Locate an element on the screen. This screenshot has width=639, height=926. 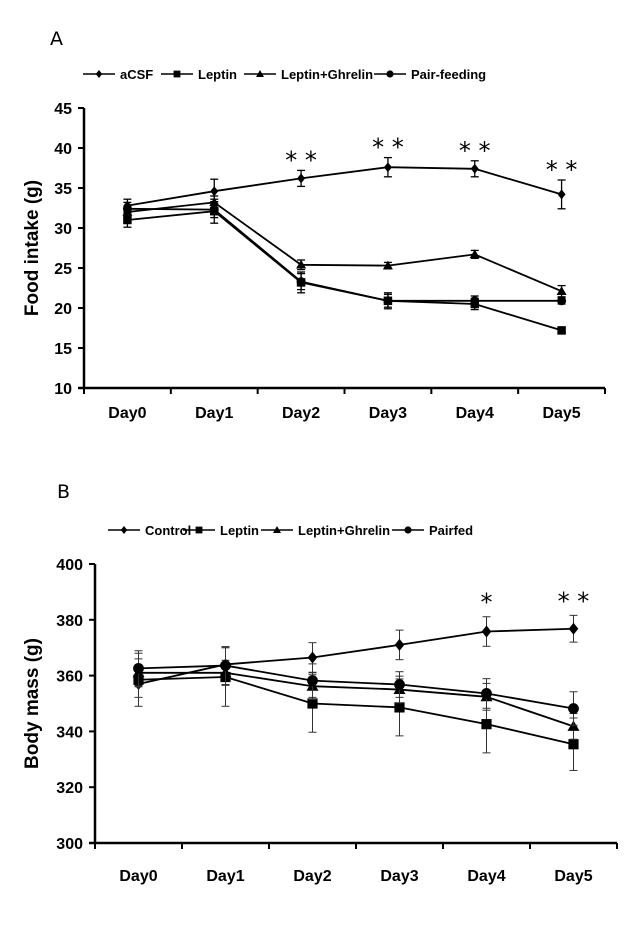
legend-label: Leptin+Ghrelin is located at coordinates (327, 74).